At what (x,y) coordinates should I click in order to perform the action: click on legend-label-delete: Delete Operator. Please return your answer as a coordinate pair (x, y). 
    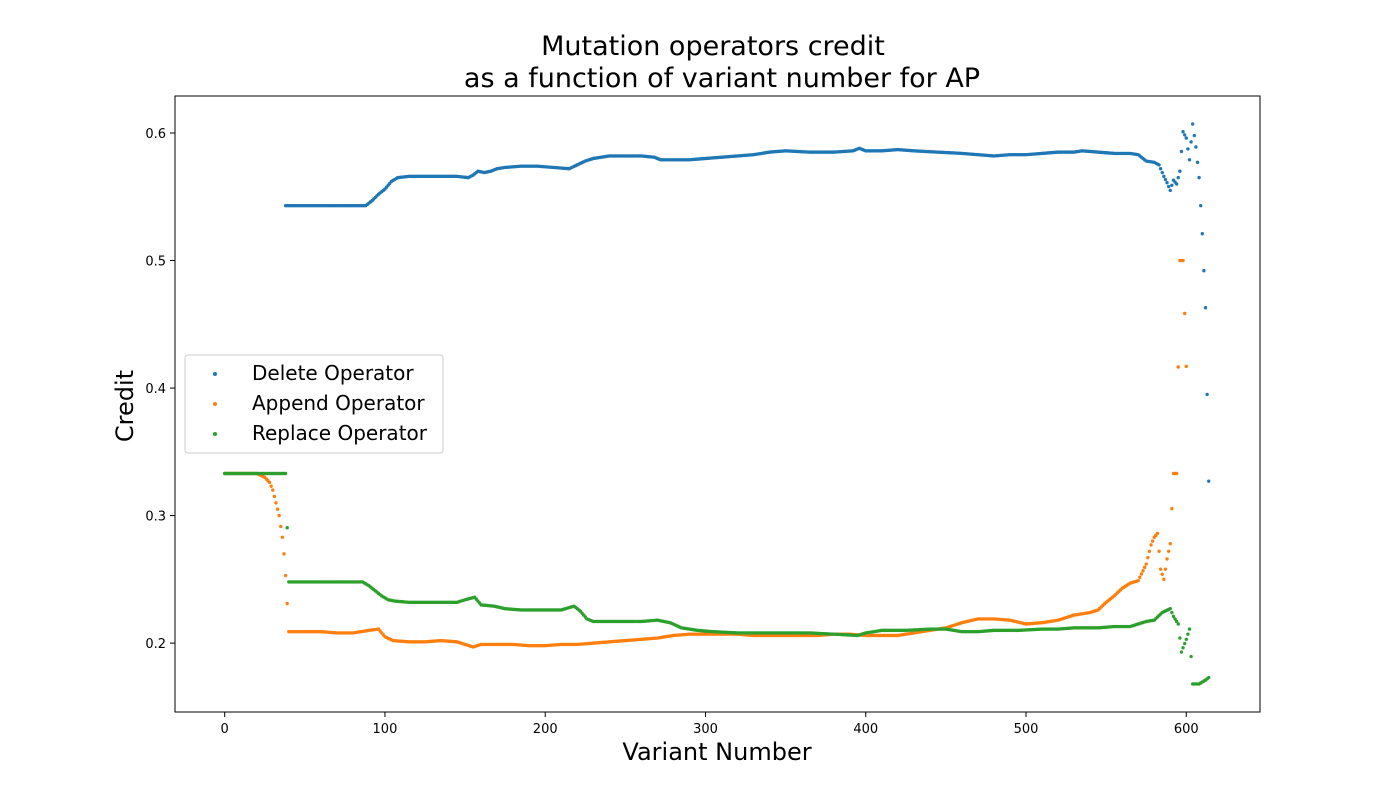
    Looking at the image, I should click on (333, 373).